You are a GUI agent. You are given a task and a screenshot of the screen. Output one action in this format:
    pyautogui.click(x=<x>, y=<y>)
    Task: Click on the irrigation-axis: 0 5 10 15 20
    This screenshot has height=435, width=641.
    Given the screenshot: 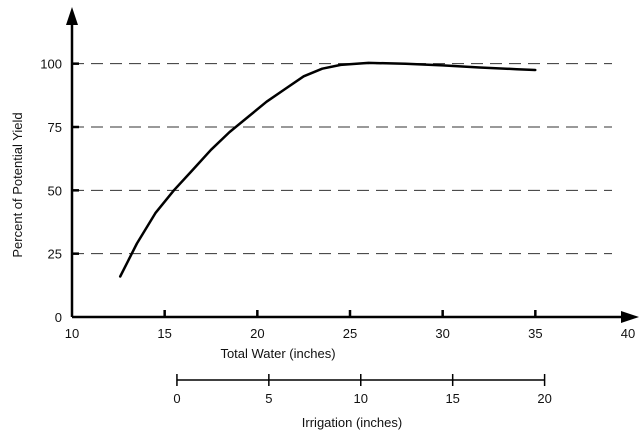 What is the action you would take?
    pyautogui.click(x=362, y=390)
    